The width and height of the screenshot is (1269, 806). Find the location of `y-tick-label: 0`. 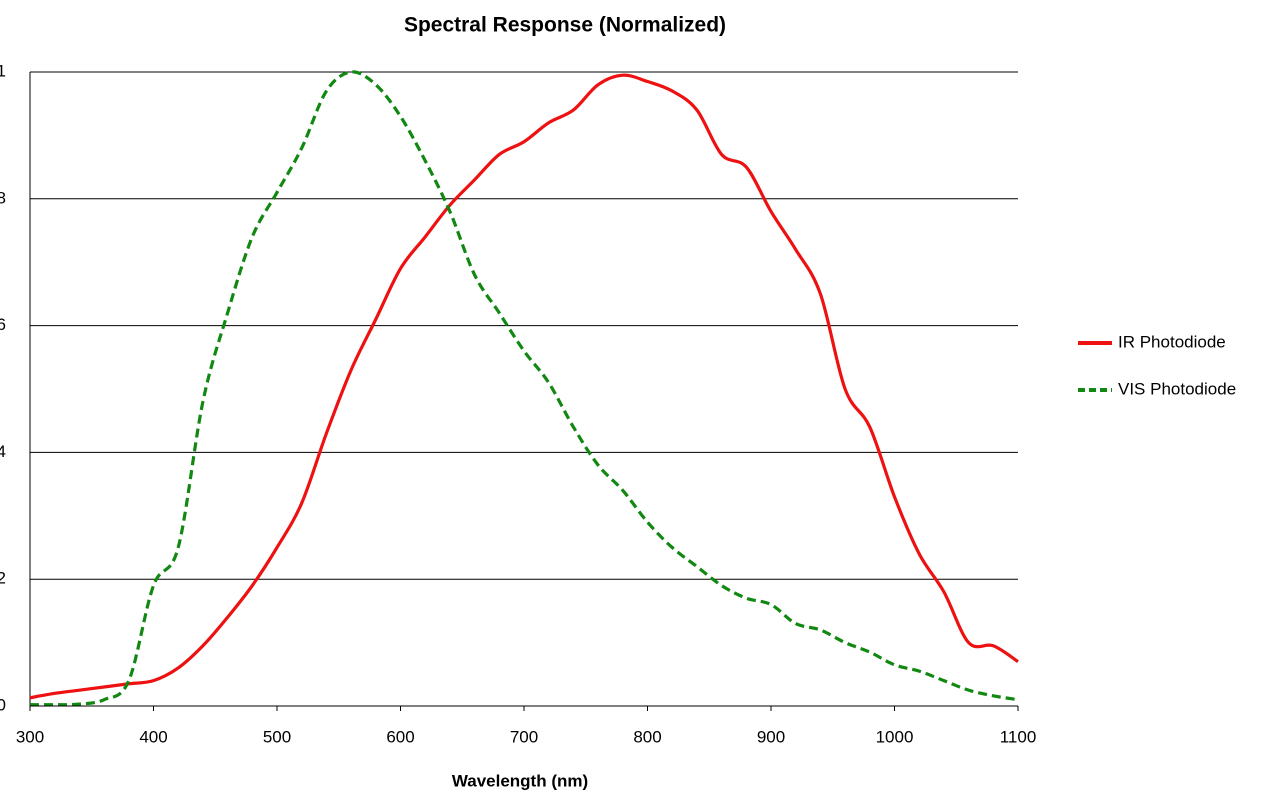

y-tick-label: 0 is located at coordinates (3, 704).